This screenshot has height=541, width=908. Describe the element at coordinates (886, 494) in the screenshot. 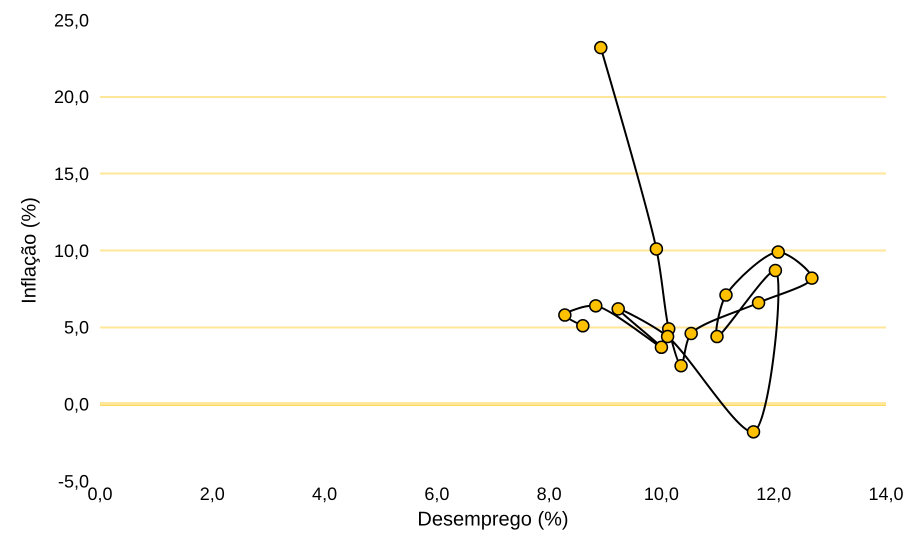

I see `x-tick-label: 14,0` at that location.